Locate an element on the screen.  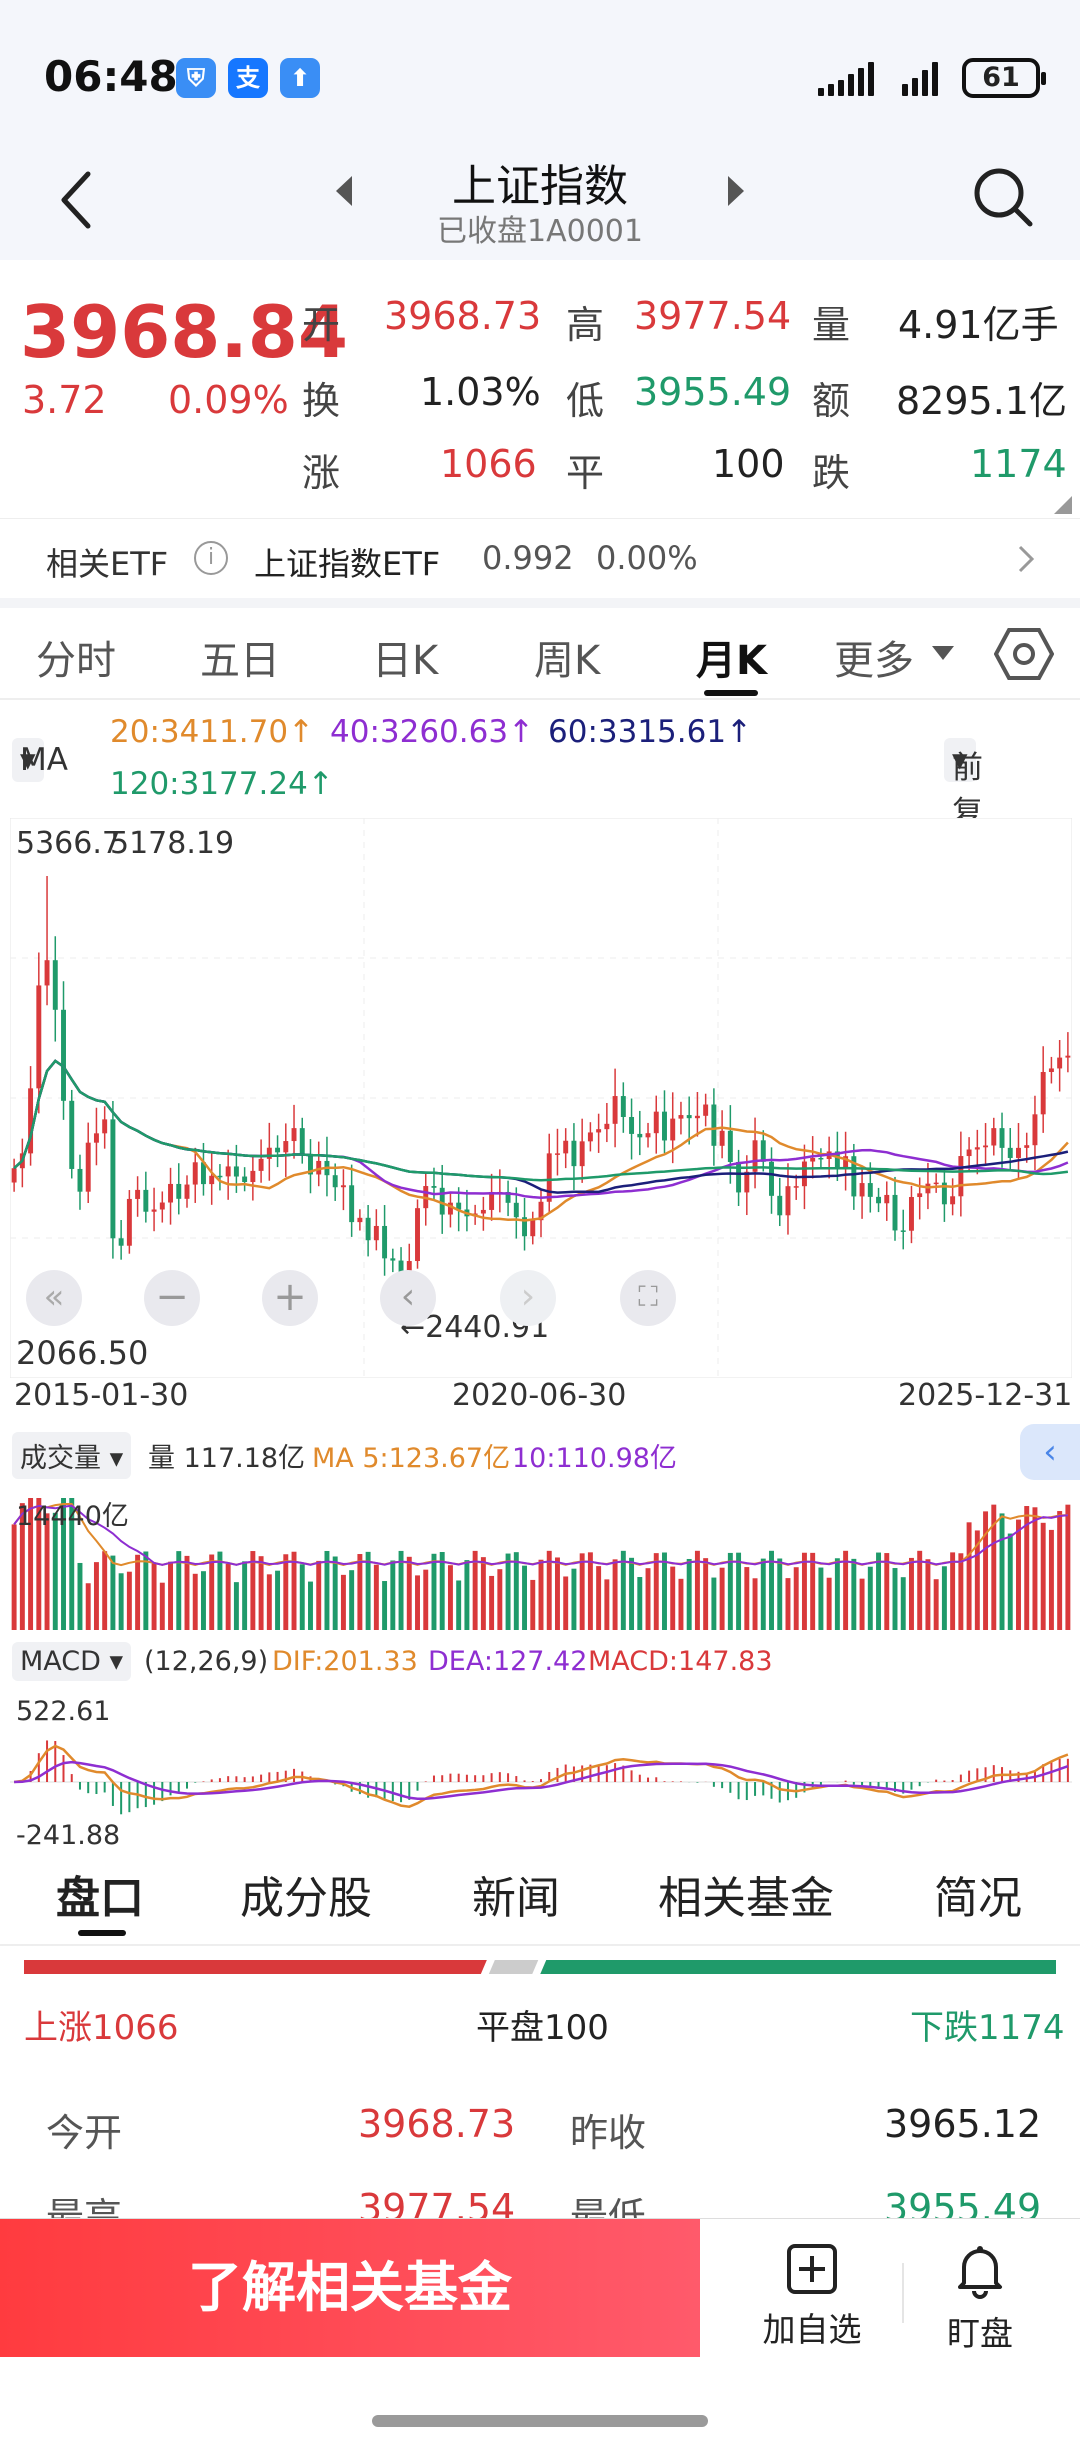
open-label: 开 is located at coordinates (321, 325).